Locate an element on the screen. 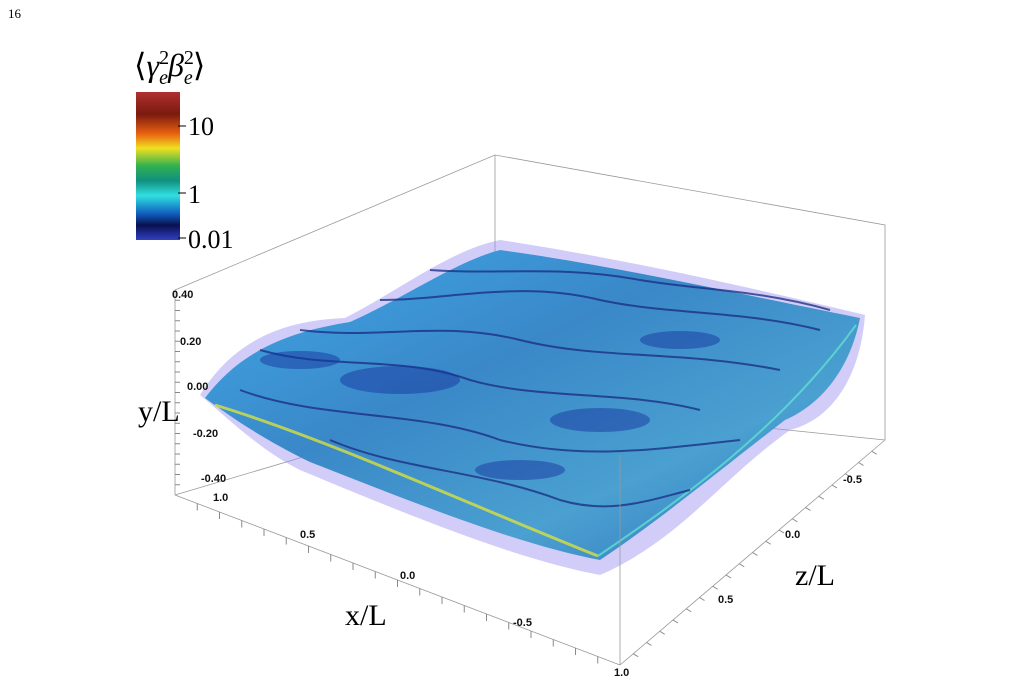 The image size is (1026, 693). x-axis-label: x/L is located at coordinates (366, 615).